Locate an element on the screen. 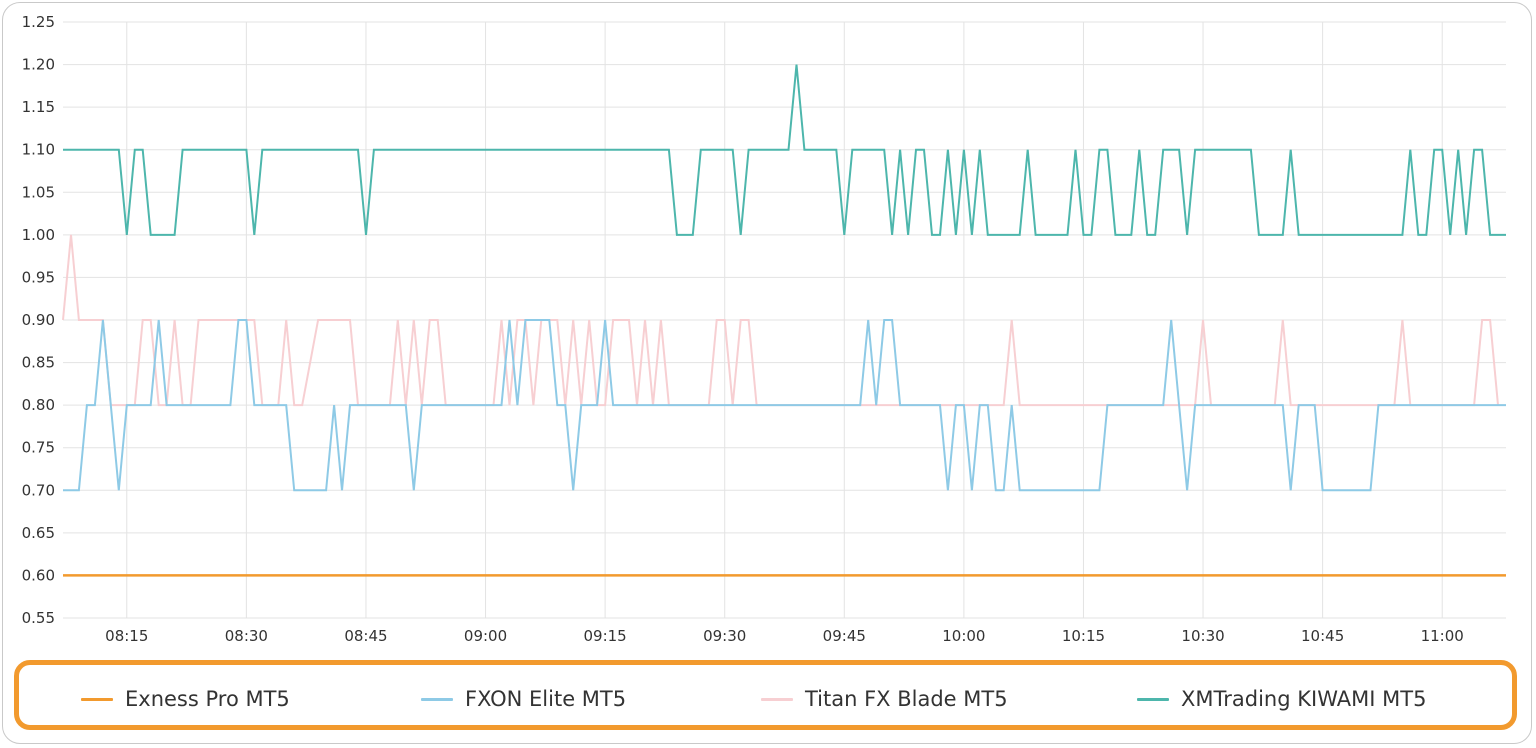  y-tick-label: 0.75 is located at coordinates (38, 448).